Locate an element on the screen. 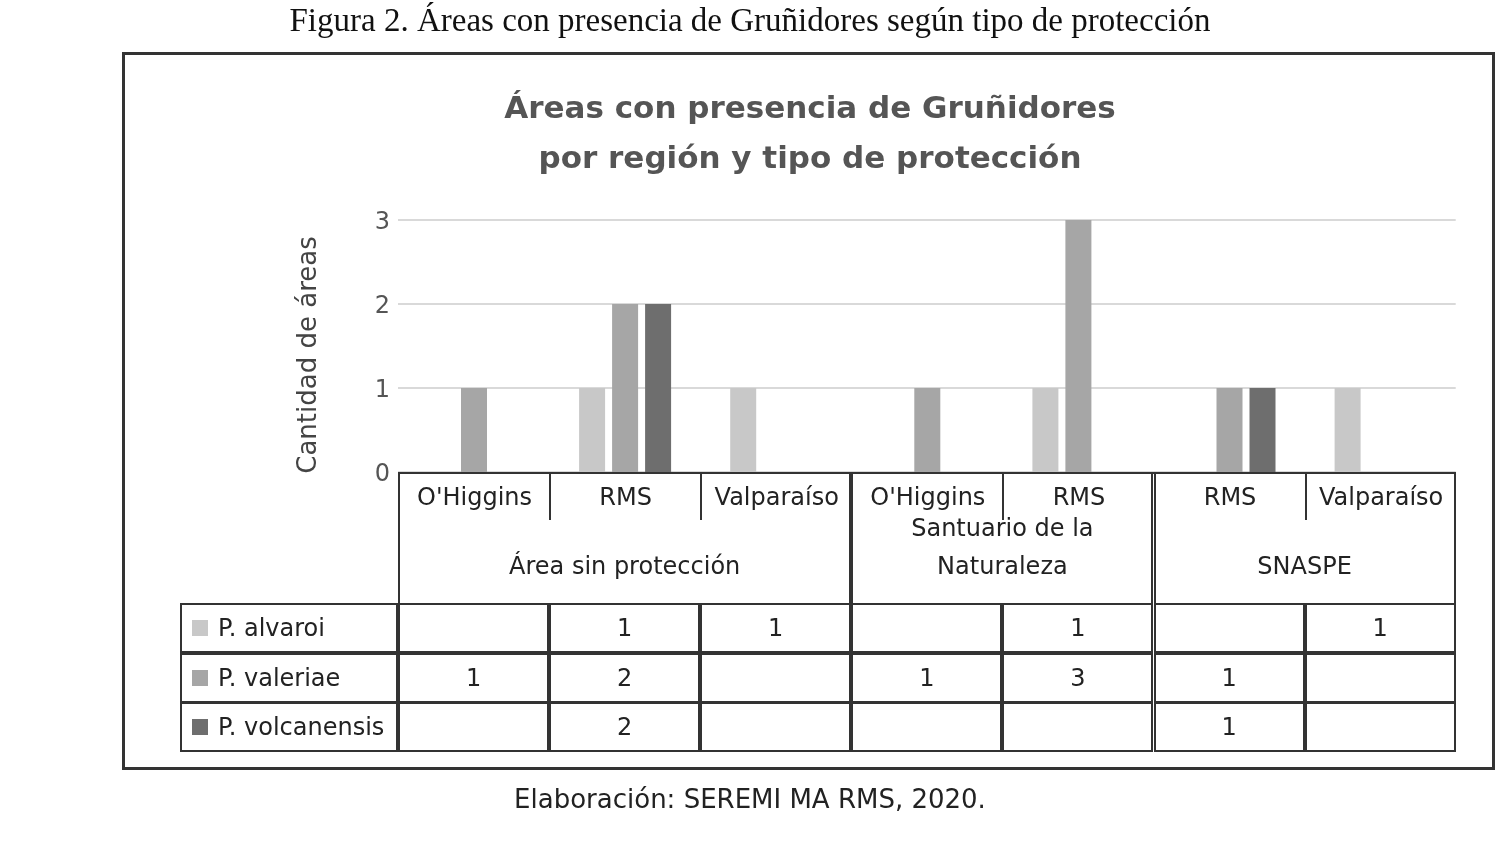 This screenshot has width=1500, height=847. data-label: 3 is located at coordinates (1078, 677).